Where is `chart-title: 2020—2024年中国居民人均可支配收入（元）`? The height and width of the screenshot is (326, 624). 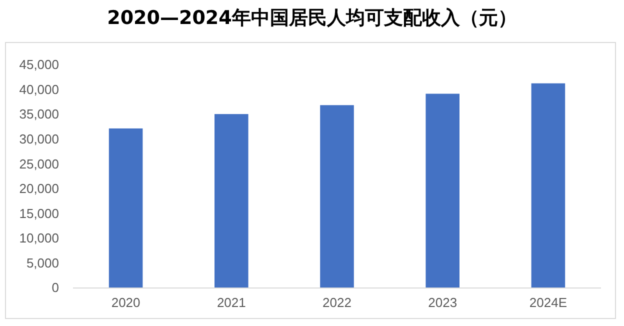 chart-title: 2020—2024年中国居民人均可支配收入（元） is located at coordinates (312, 18).